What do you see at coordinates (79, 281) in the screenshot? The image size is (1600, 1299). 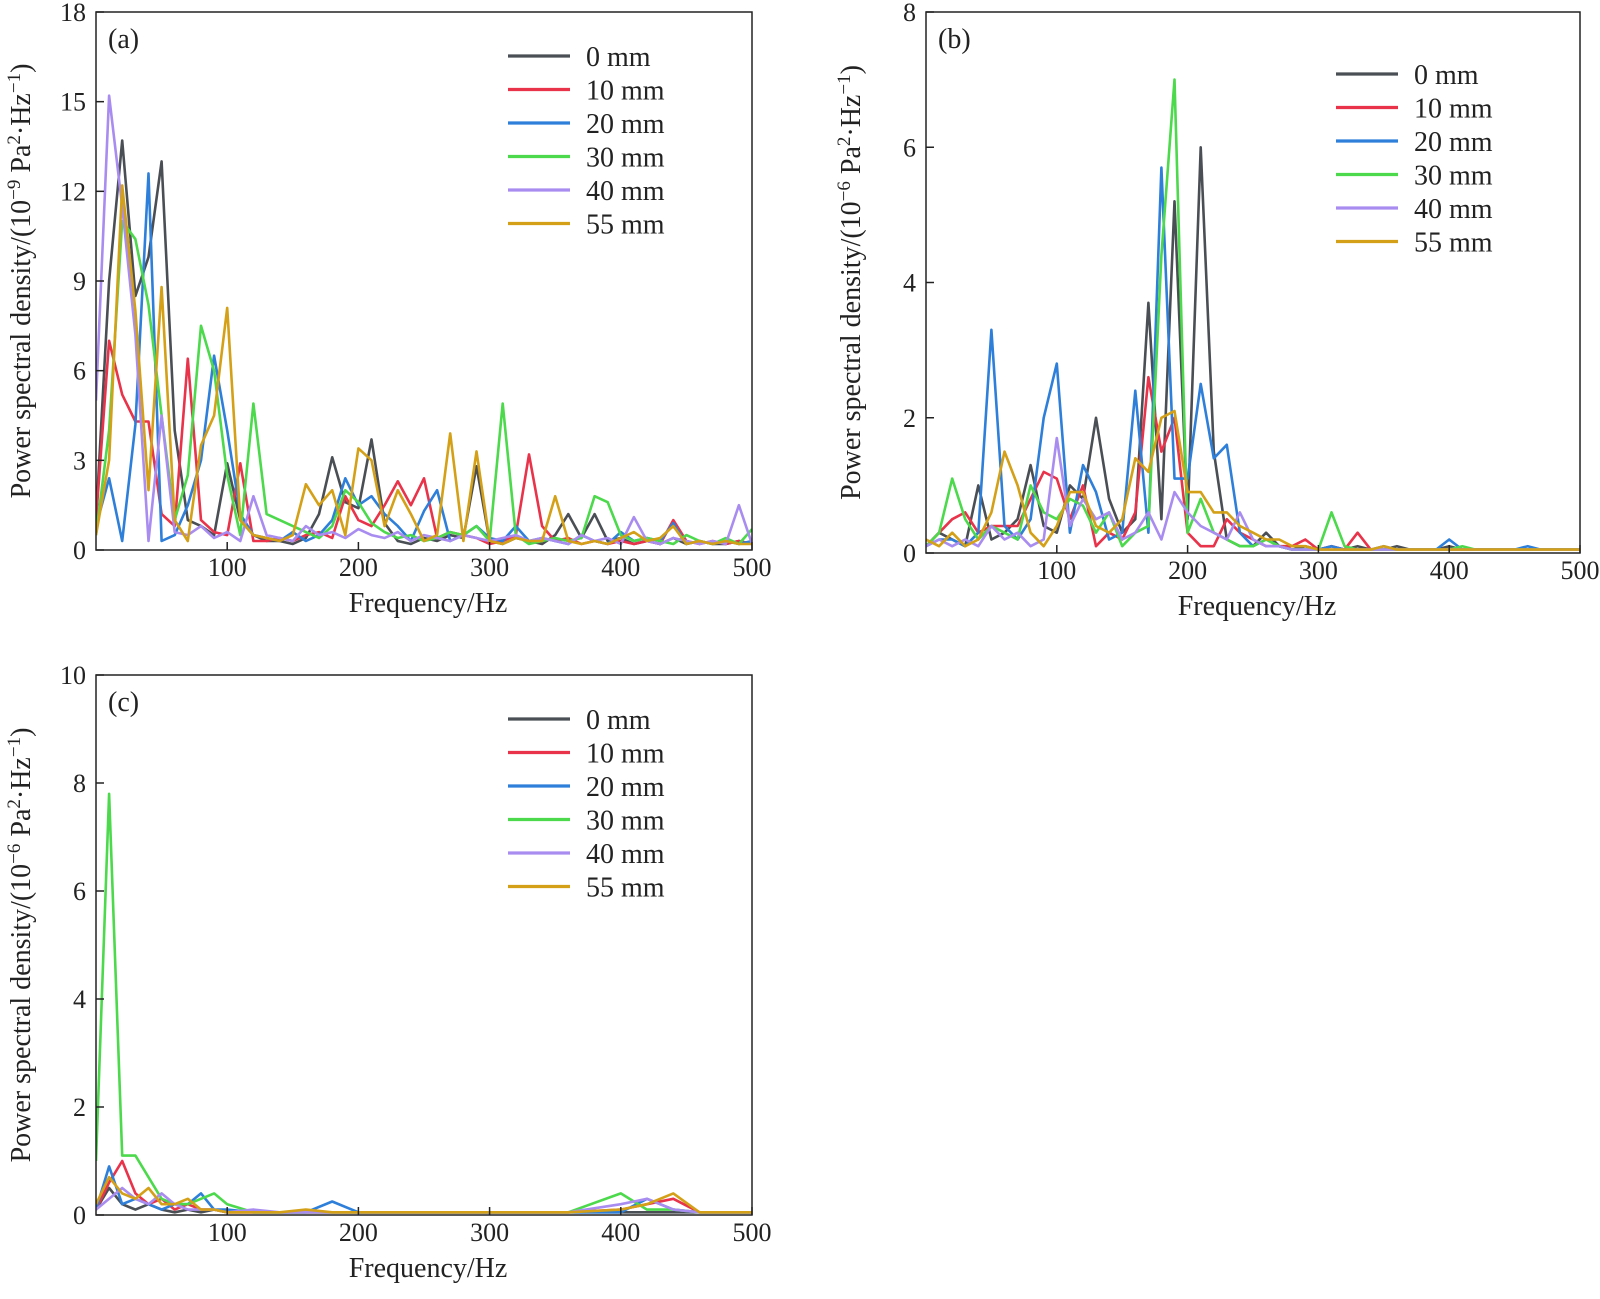 I see `y-tick-label: 9` at bounding box center [79, 281].